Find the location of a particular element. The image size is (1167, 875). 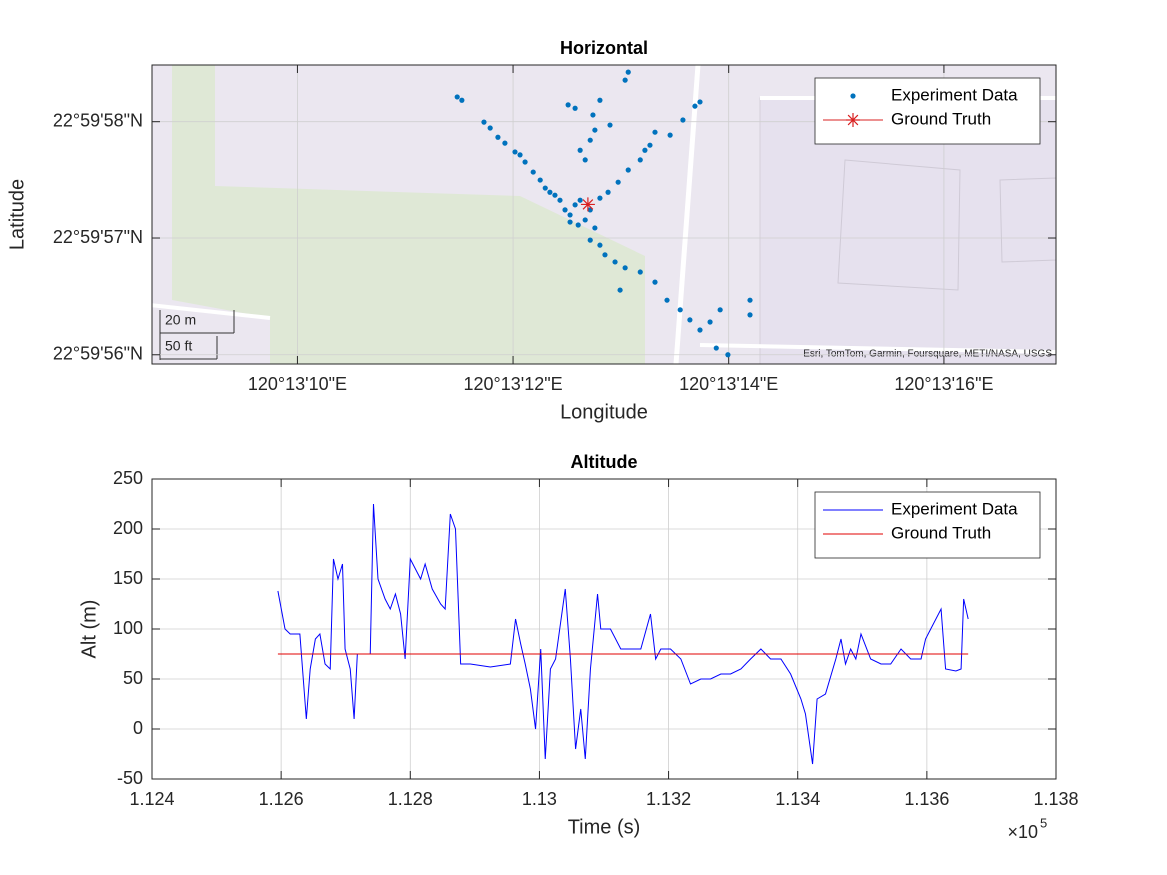

x-tick-label: 120°13'10"E is located at coordinates (297, 384).